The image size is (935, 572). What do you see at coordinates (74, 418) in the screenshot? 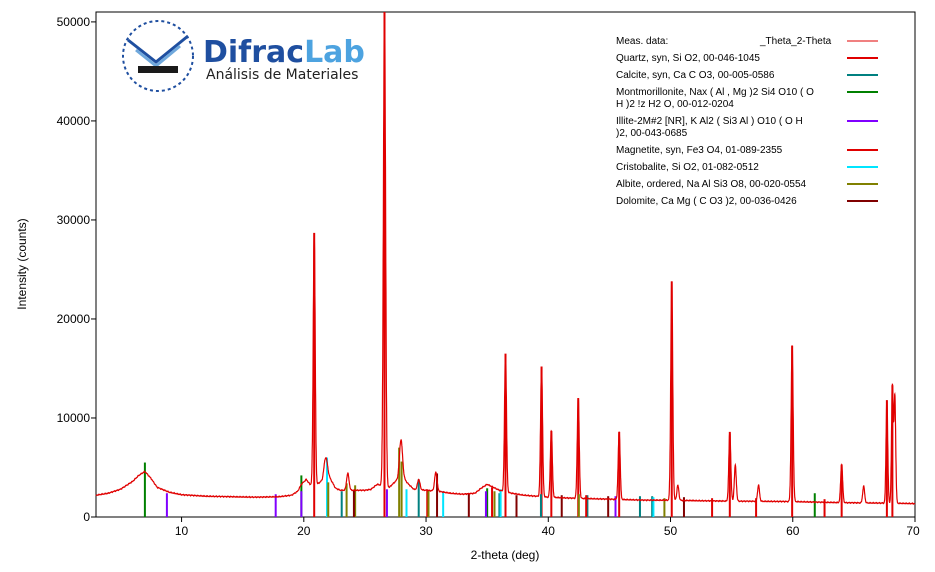
I see `y-tick-label: 10000` at bounding box center [74, 418].